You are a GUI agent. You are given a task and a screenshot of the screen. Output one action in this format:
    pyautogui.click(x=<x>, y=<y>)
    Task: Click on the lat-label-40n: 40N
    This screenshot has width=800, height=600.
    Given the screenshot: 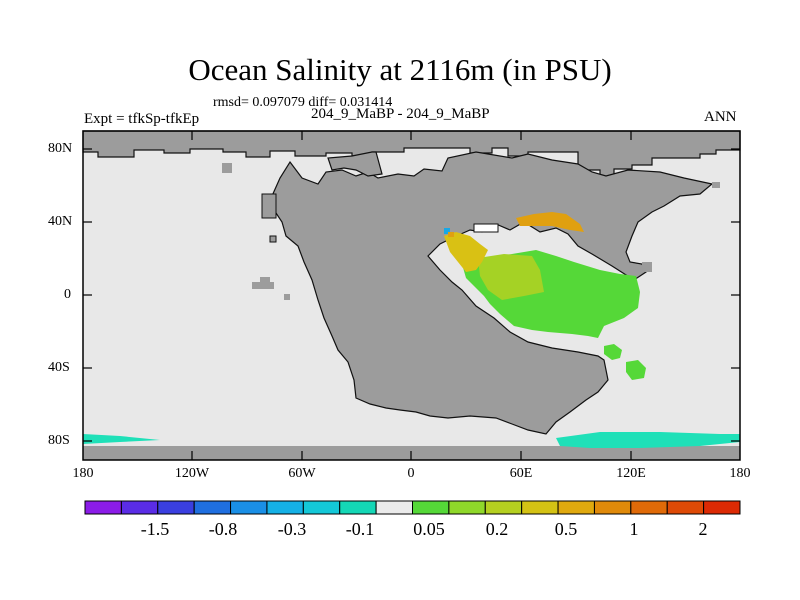 What is the action you would take?
    pyautogui.click(x=60, y=221)
    